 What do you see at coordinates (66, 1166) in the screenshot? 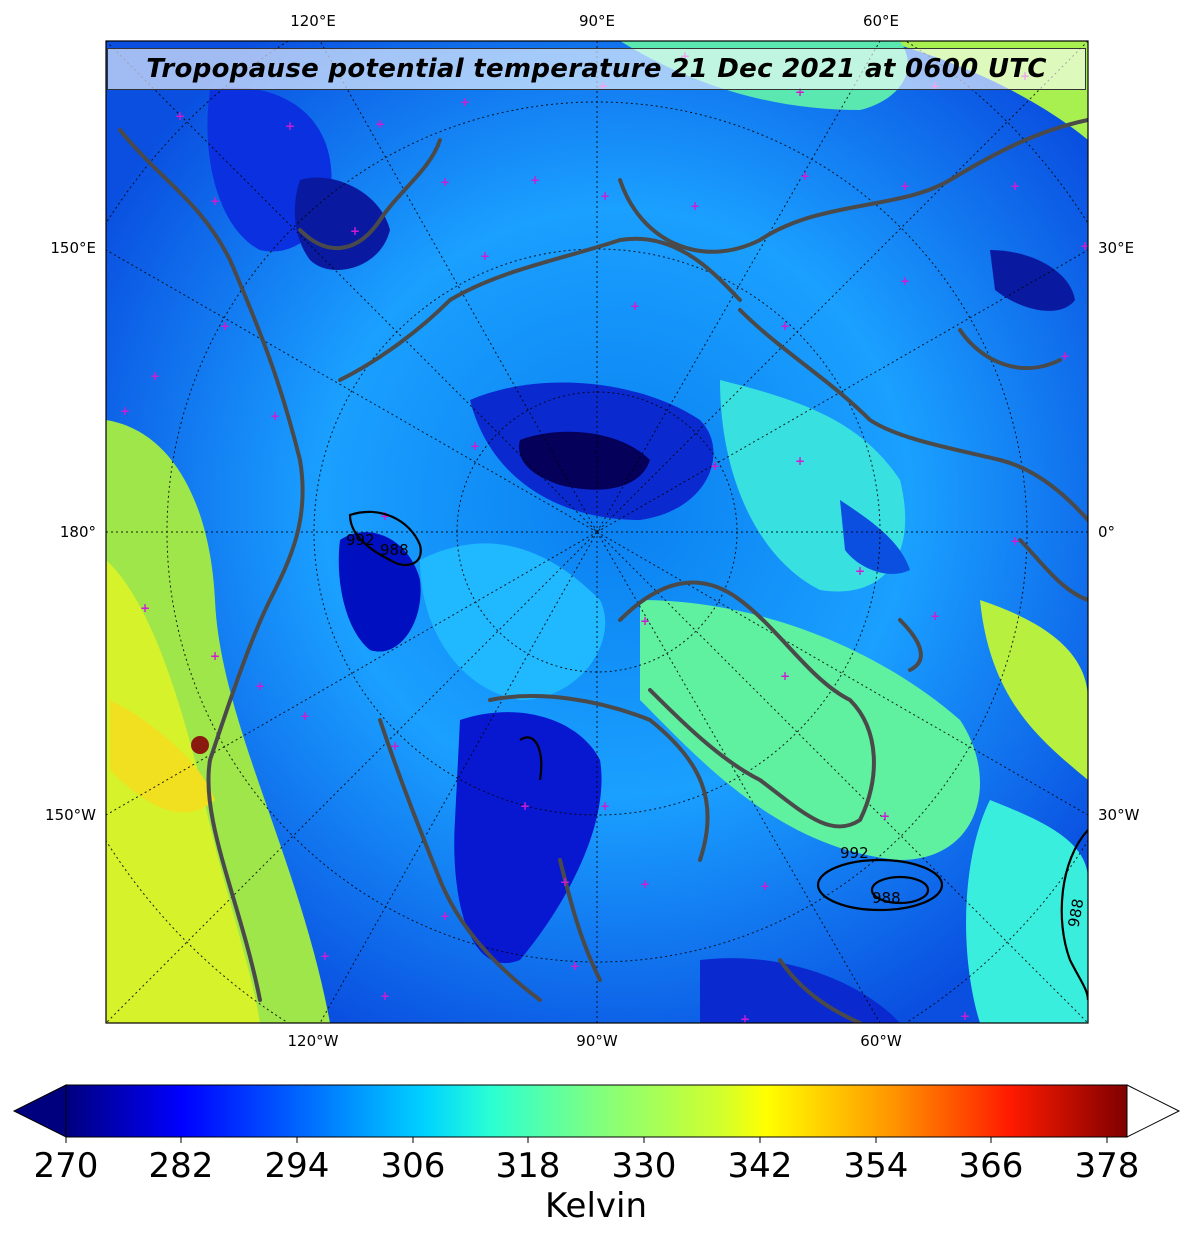
I see `colorbar-tick: 270` at bounding box center [66, 1166].